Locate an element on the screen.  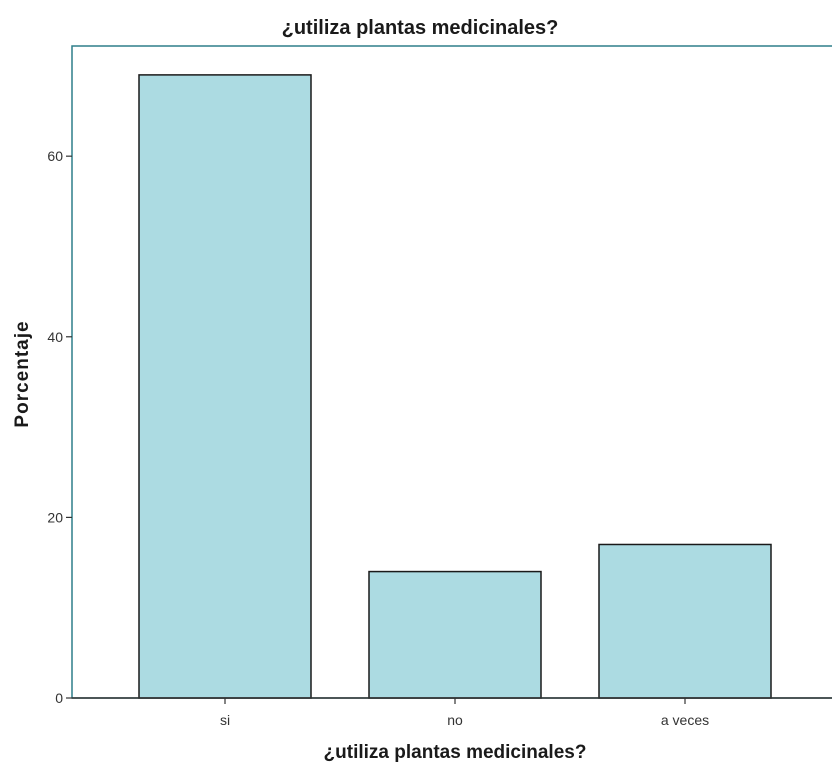
x-axis-label: ¿utiliza plantas medicinales? is located at coordinates (455, 752).